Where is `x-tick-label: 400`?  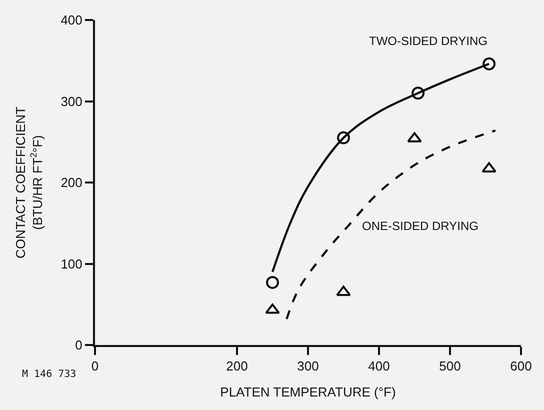 x-tick-label: 400 is located at coordinates (379, 366).